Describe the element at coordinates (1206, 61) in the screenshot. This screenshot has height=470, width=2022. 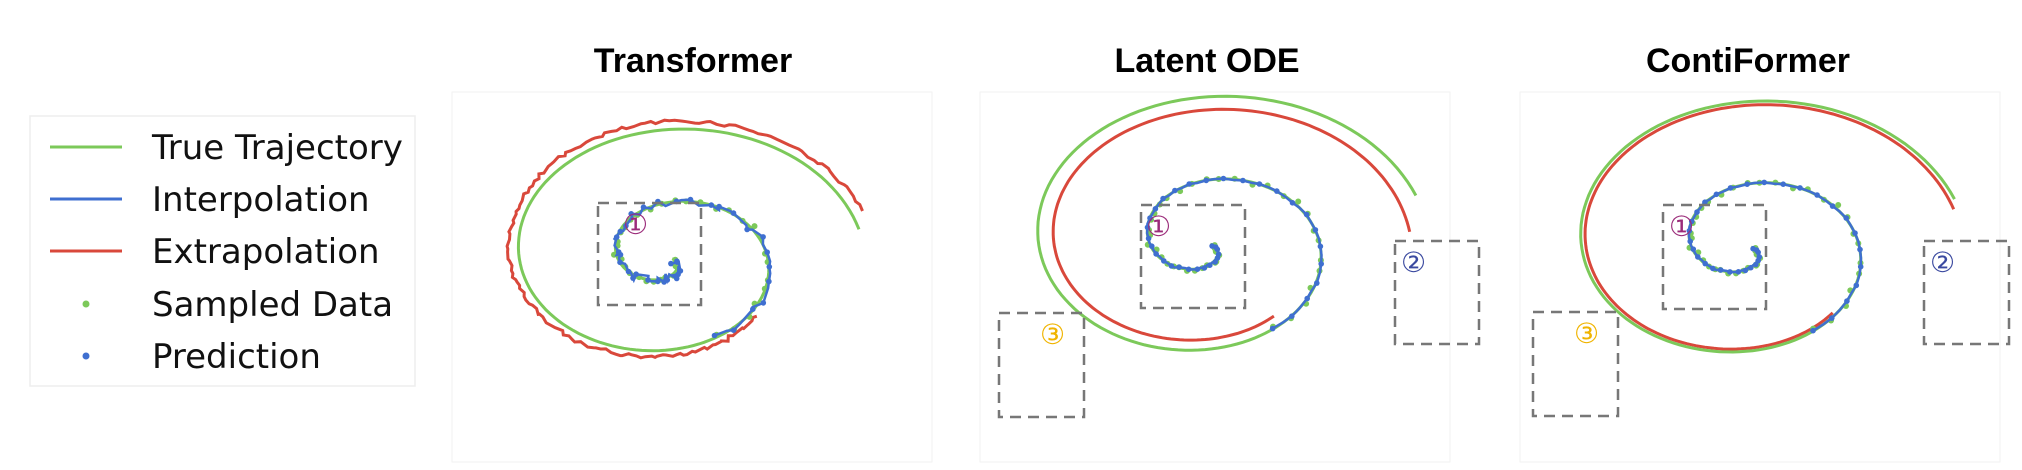
I see `panel-title-latent-ode: Latent ODE` at that location.